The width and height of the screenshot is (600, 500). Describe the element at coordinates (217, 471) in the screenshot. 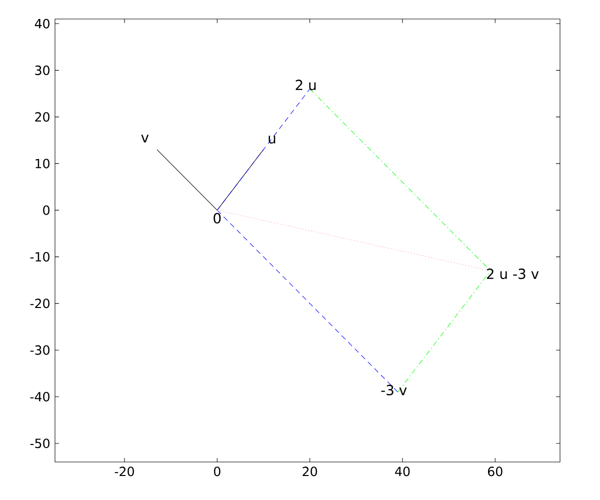

I see `x-tick-label: 0` at that location.